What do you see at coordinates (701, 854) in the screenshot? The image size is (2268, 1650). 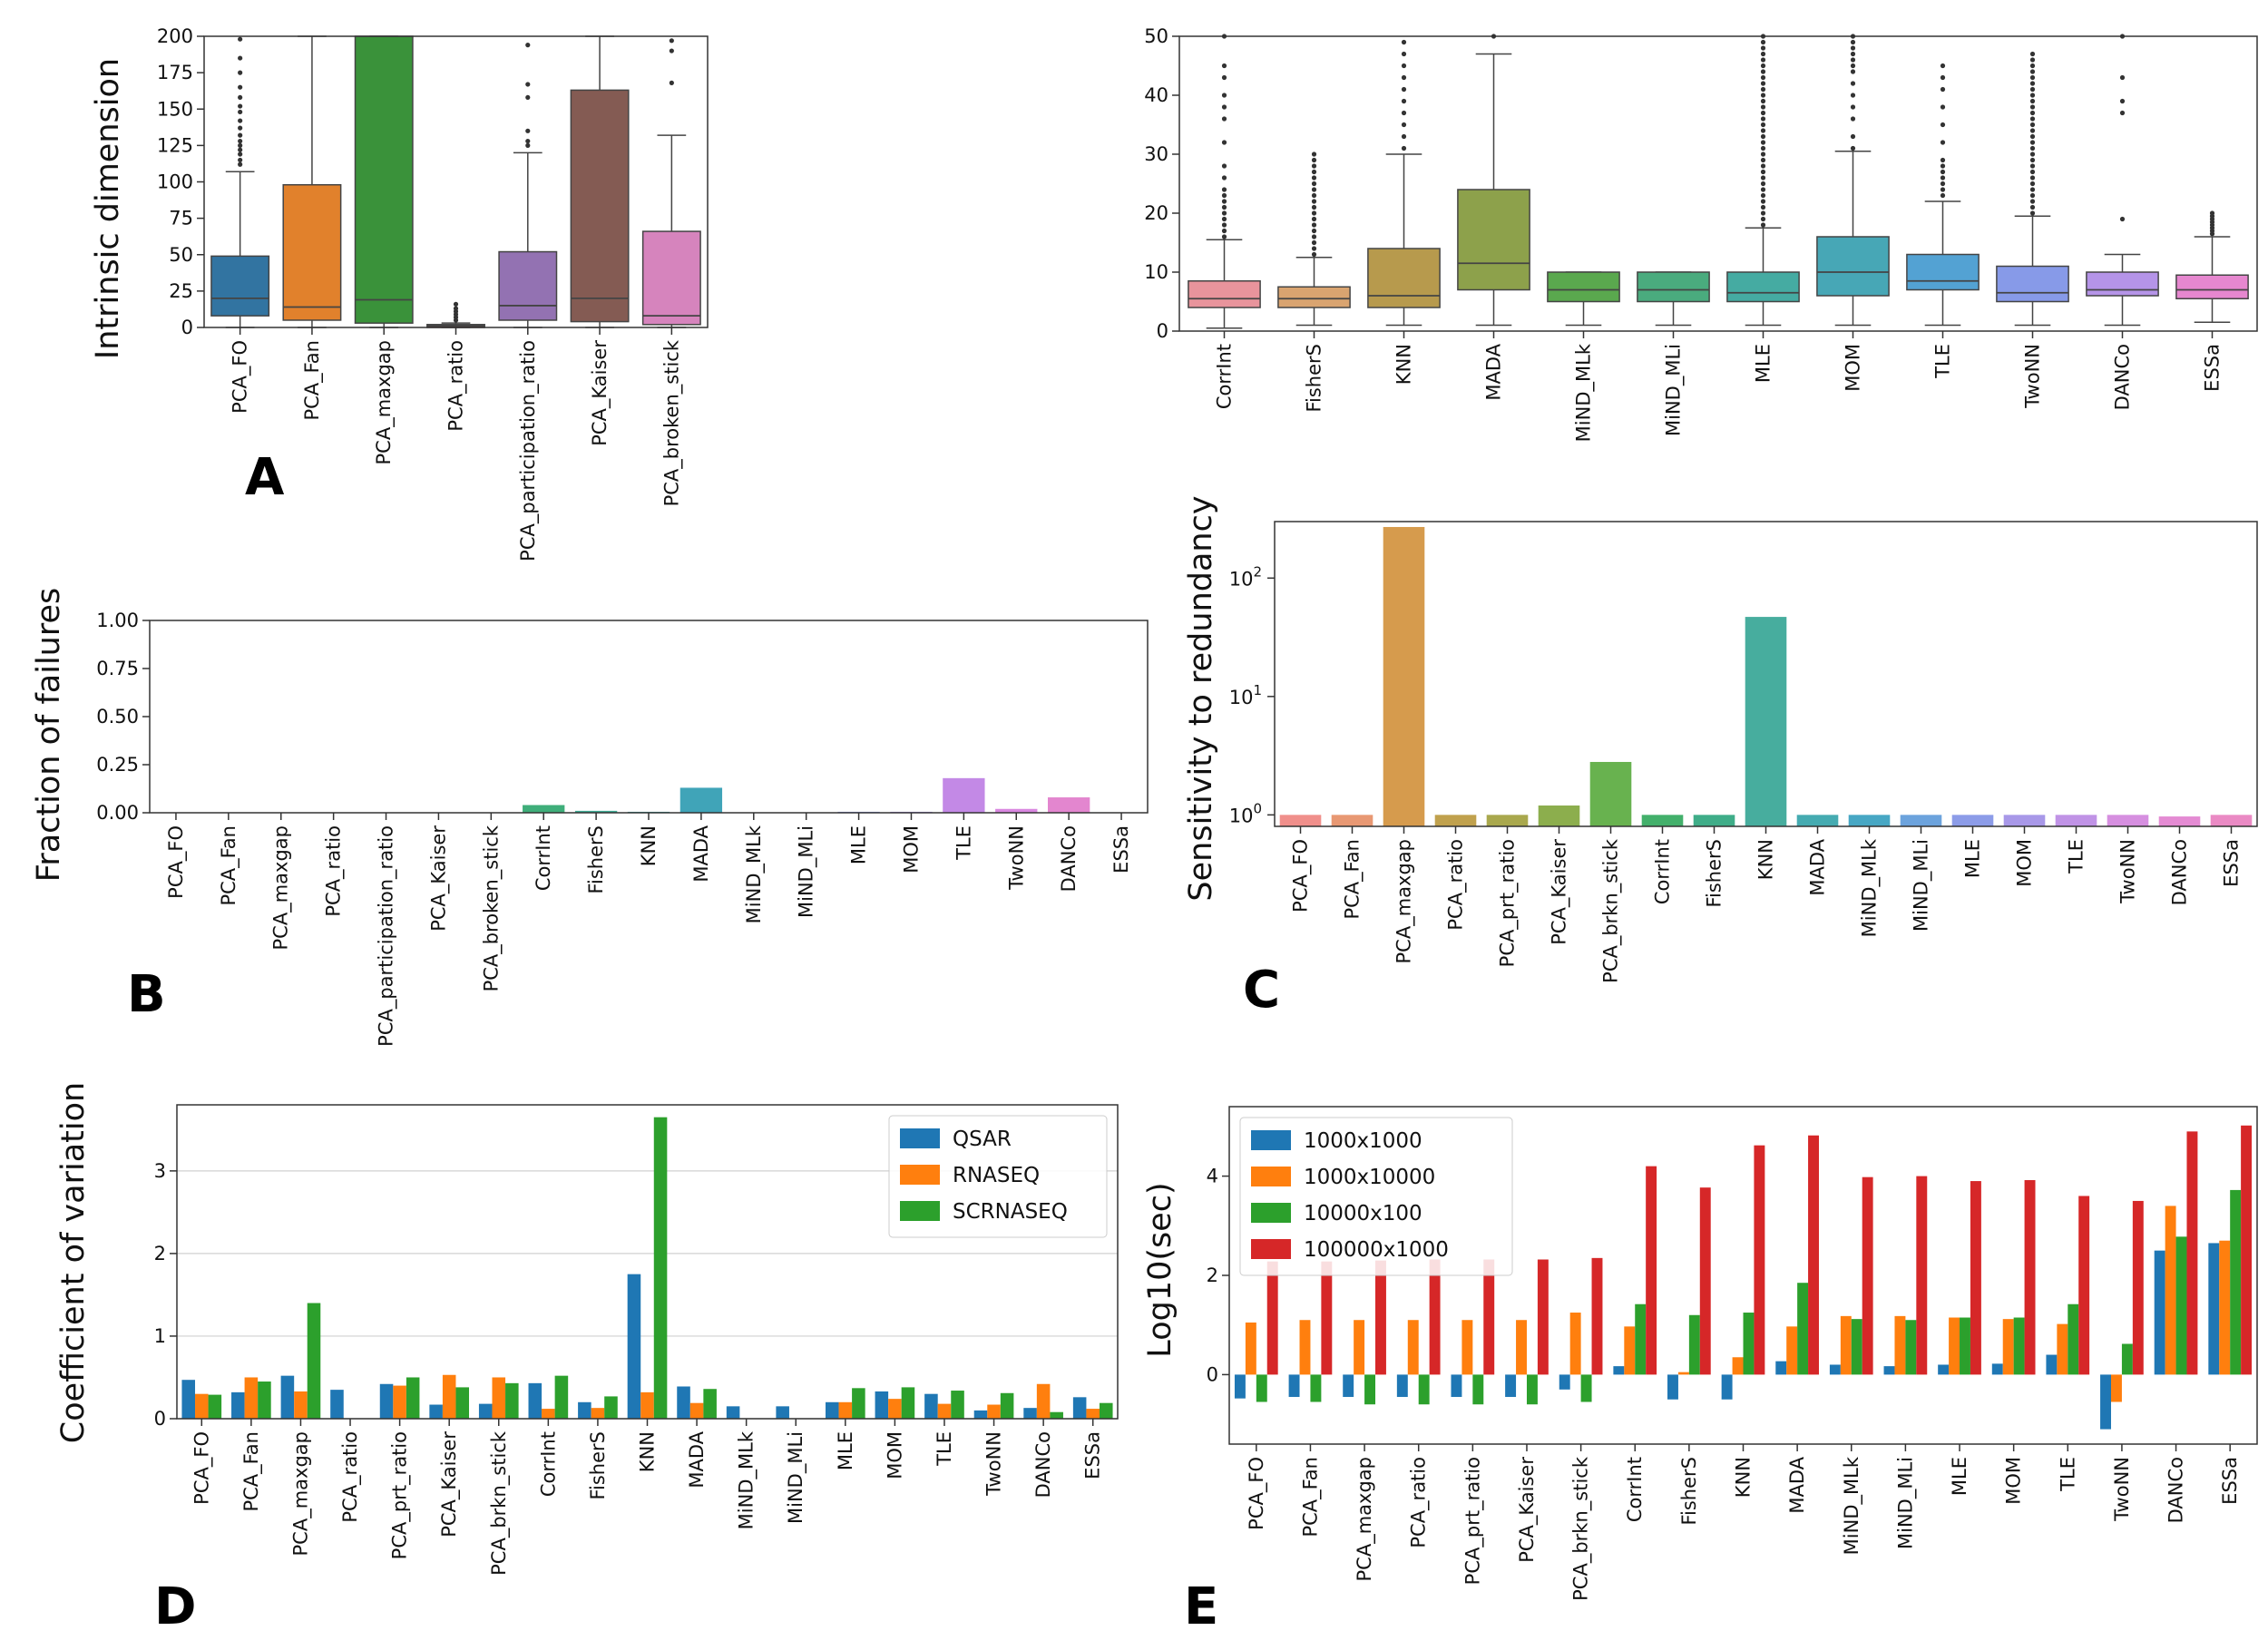 I see `x-tick-label: MADA` at bounding box center [701, 854].